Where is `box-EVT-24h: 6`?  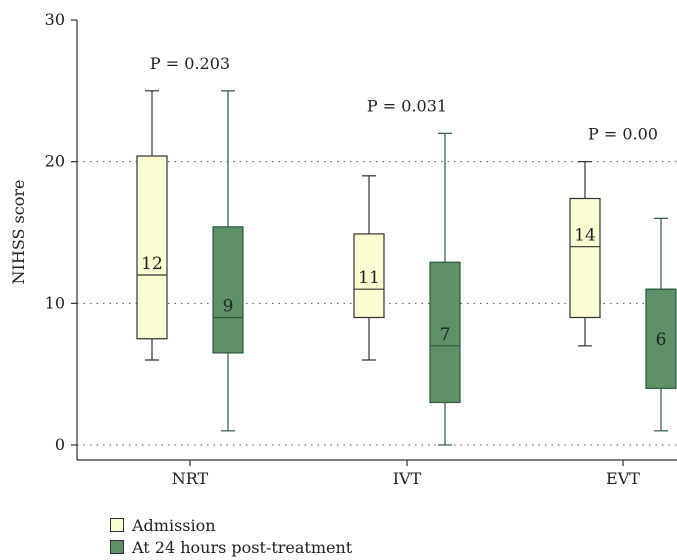
box-EVT-24h: 6 is located at coordinates (661, 324).